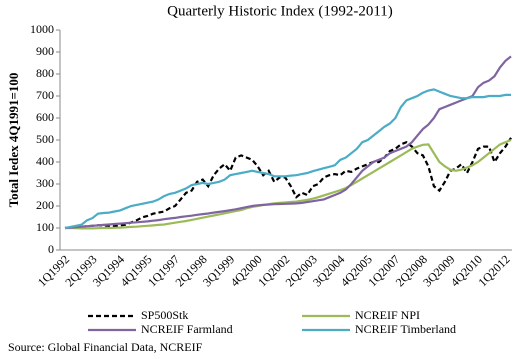 The width and height of the screenshot is (517, 359). What do you see at coordinates (45, 51) in the screenshot?
I see `y-tick-label: 900` at bounding box center [45, 51].